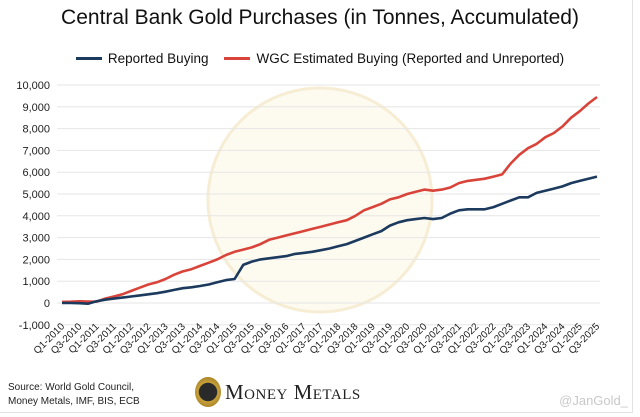 This screenshot has height=417, width=640. What do you see at coordinates (36, 195) in the screenshot?
I see `y-tick-label: 5,000` at bounding box center [36, 195].